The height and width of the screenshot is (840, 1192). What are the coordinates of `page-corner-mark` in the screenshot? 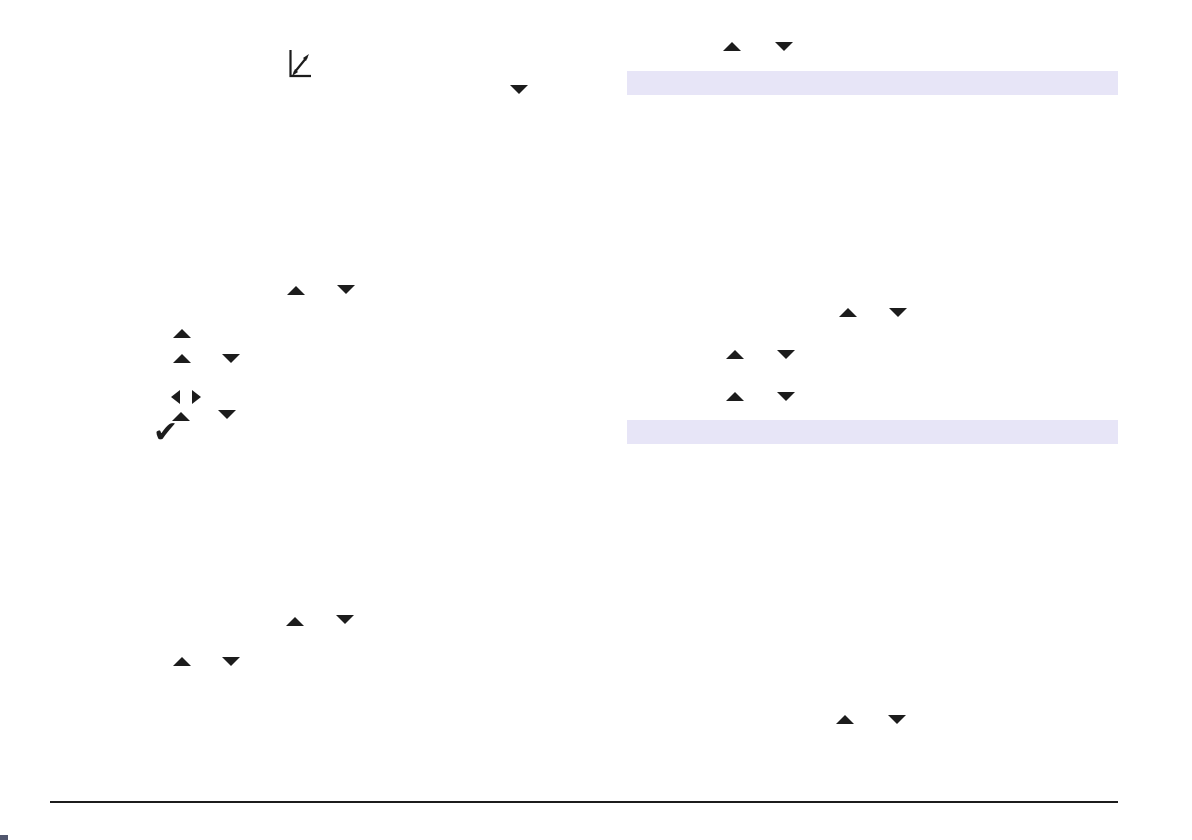 It's located at (4, 837).